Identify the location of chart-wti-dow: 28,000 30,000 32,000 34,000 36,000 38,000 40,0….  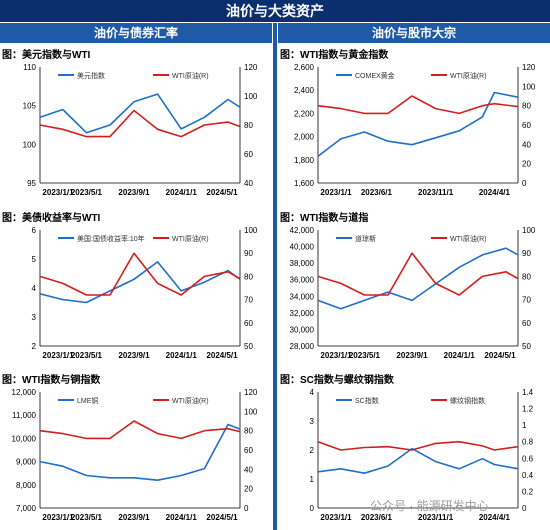
(413, 293).